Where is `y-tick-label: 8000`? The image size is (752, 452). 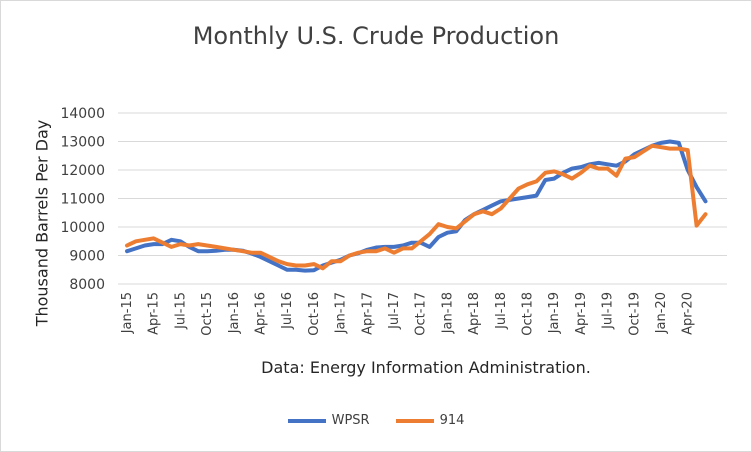 y-tick-label: 8000 is located at coordinates (87, 285).